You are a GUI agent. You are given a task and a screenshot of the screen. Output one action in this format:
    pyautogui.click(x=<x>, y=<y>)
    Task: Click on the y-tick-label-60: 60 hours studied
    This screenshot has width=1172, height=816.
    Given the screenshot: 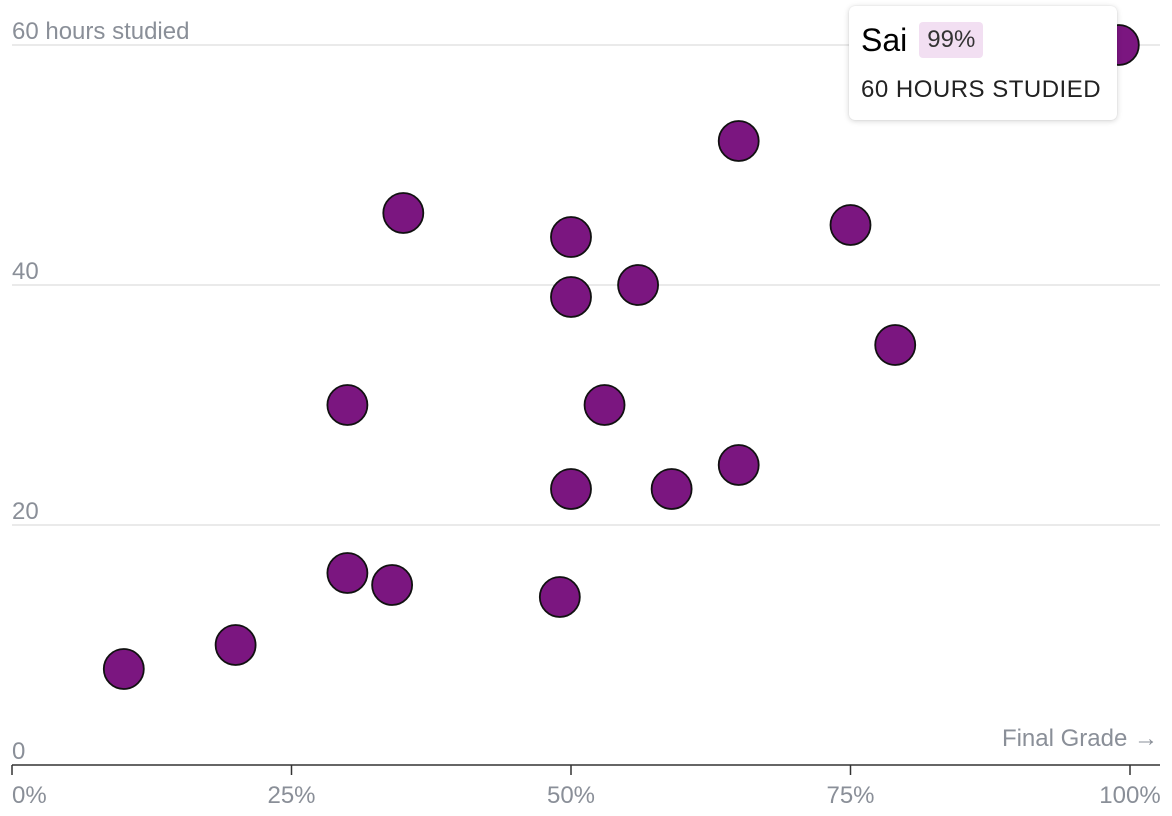 What is the action you would take?
    pyautogui.click(x=100, y=31)
    